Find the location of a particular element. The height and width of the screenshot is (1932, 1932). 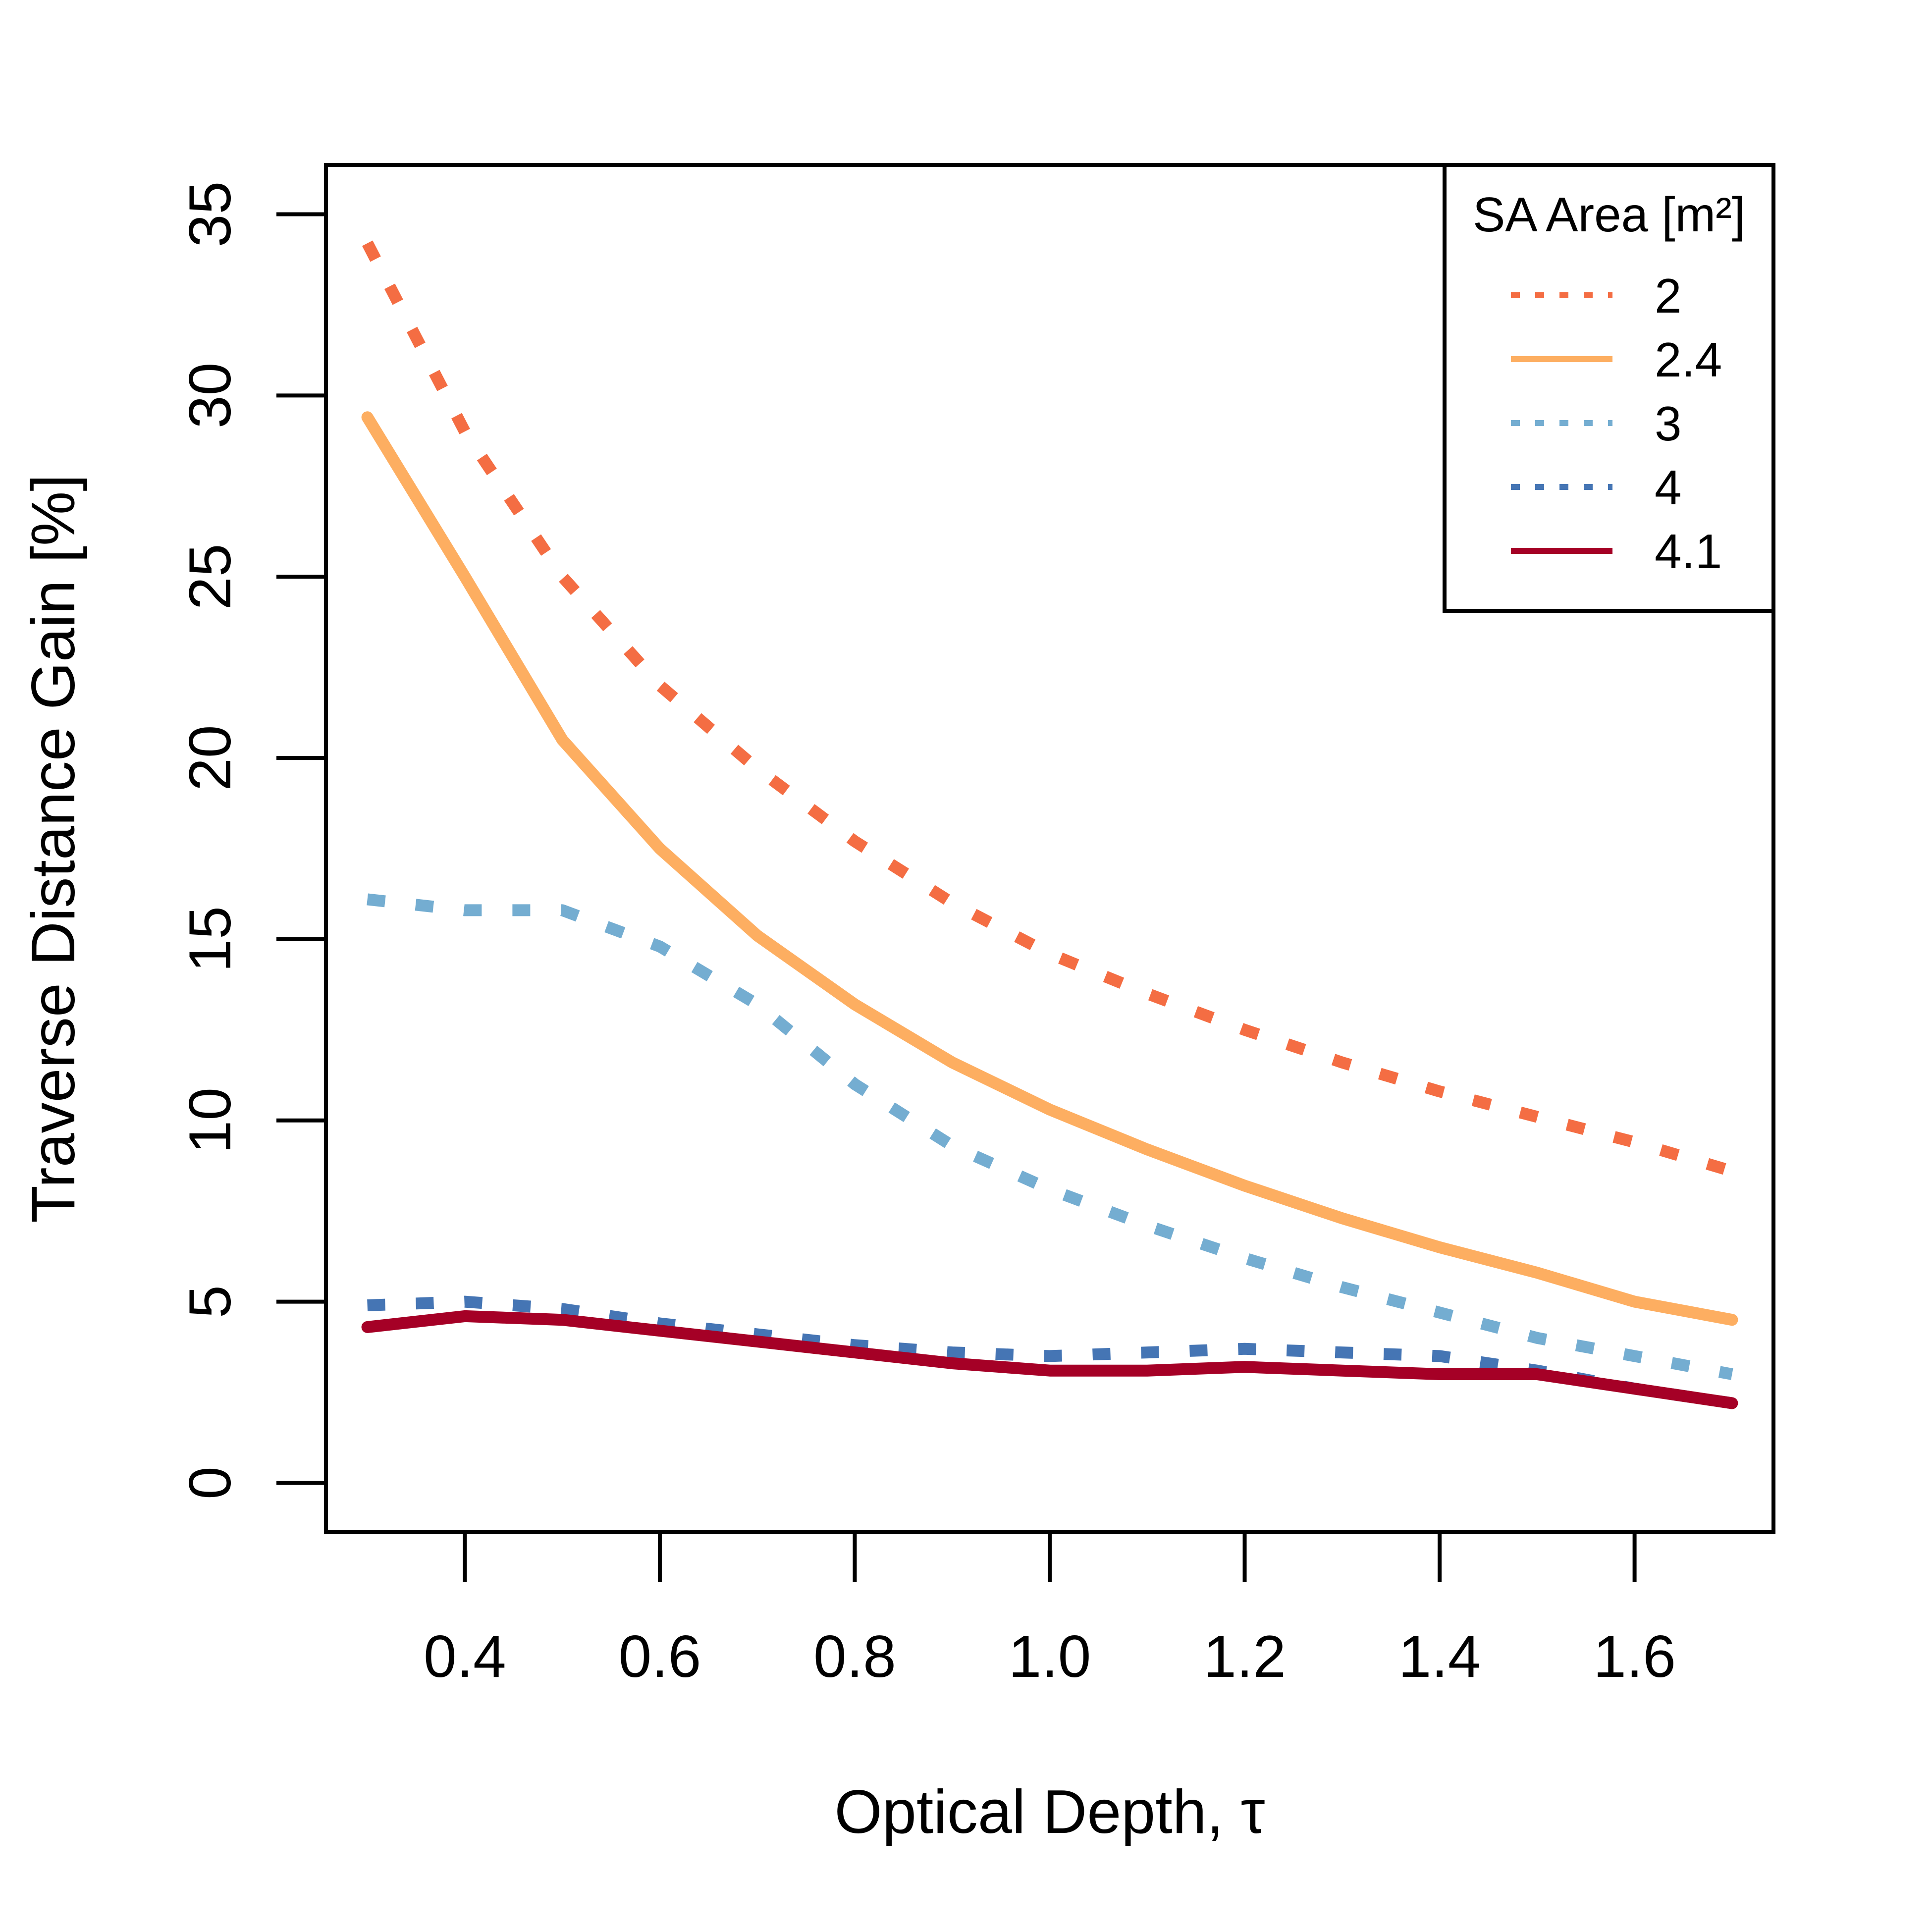

y-axis-title: Traverse Distance Gain [%] is located at coordinates (53, 849).